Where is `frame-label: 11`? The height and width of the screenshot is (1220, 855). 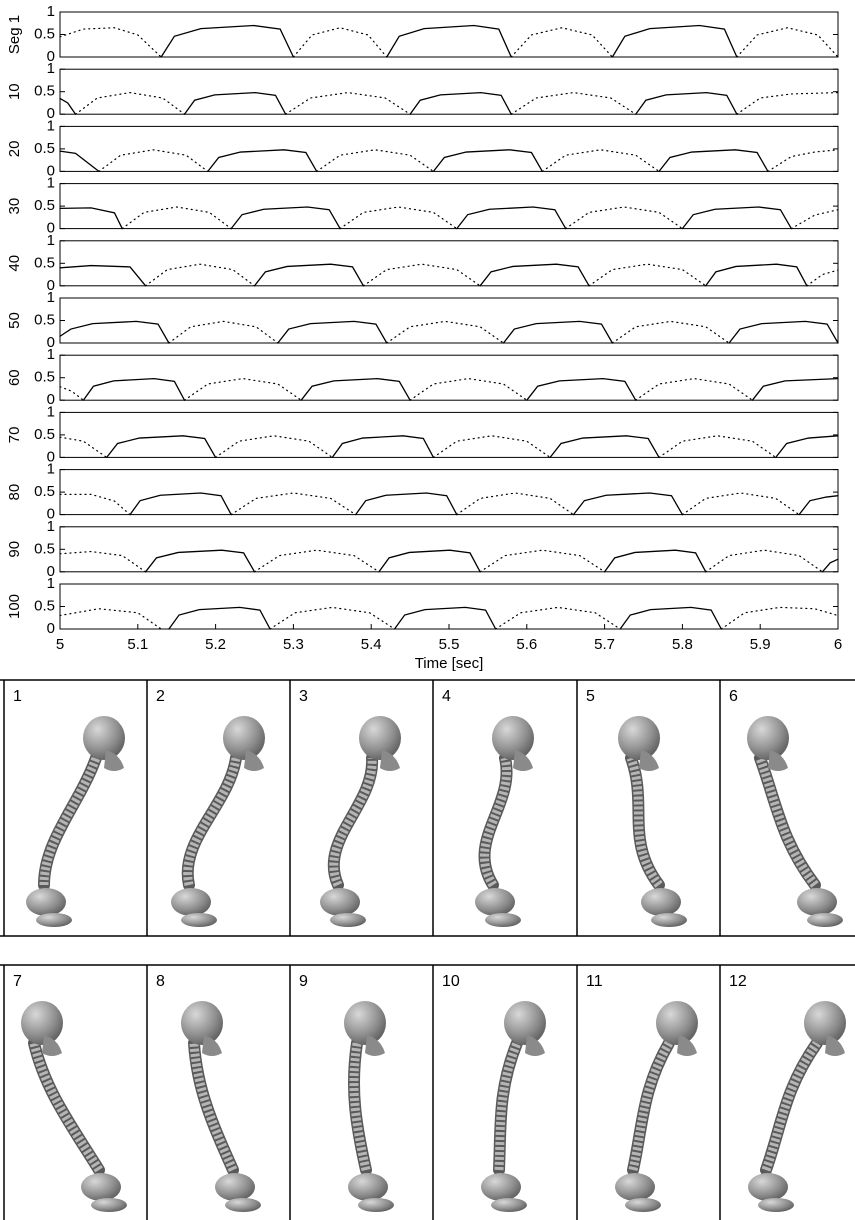 frame-label: 11 is located at coordinates (594, 981).